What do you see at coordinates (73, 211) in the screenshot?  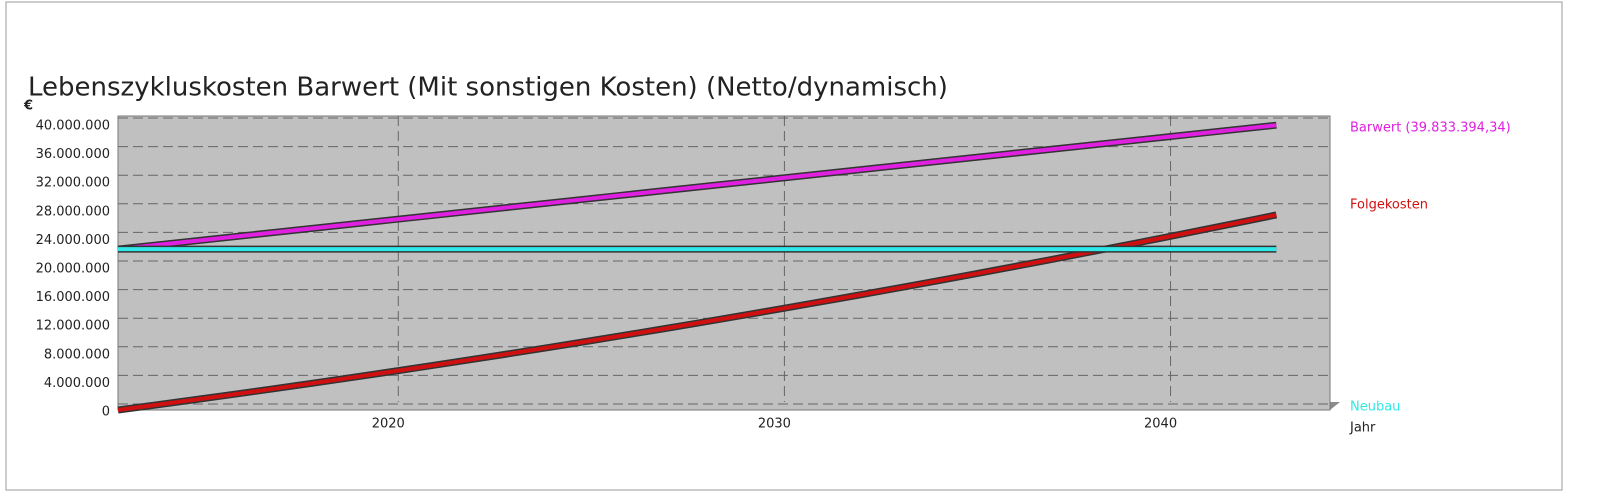 I see `y-tick-label: 28.000.000` at bounding box center [73, 211].